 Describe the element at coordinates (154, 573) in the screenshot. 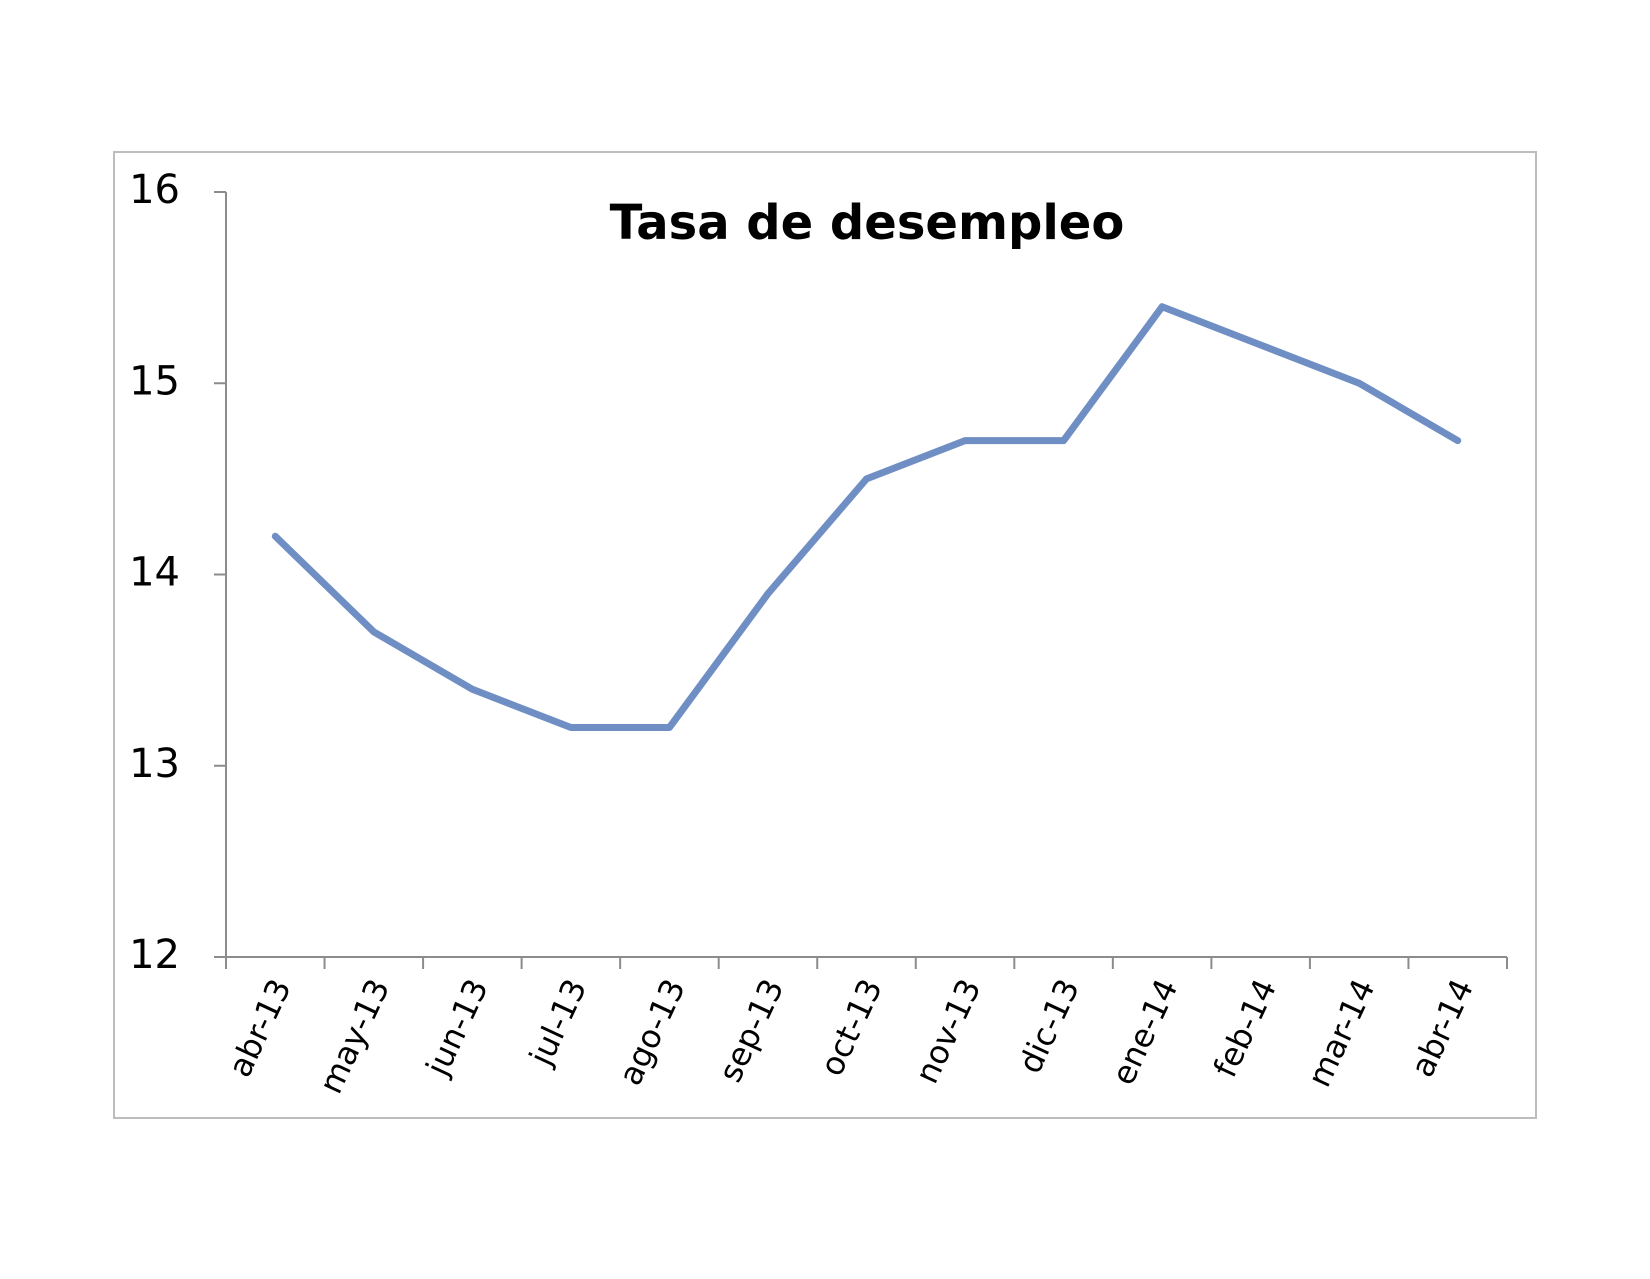

I see `y-tick-label: 14` at that location.